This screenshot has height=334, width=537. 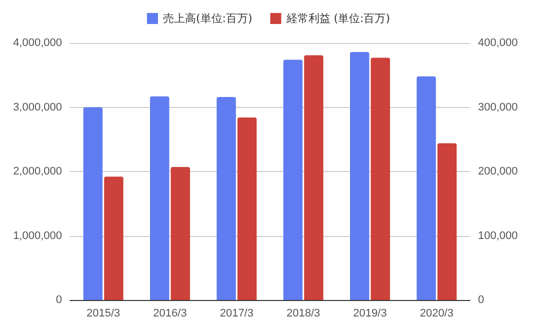 I want to click on y2-tick-label: 100,000, so click(x=498, y=236).